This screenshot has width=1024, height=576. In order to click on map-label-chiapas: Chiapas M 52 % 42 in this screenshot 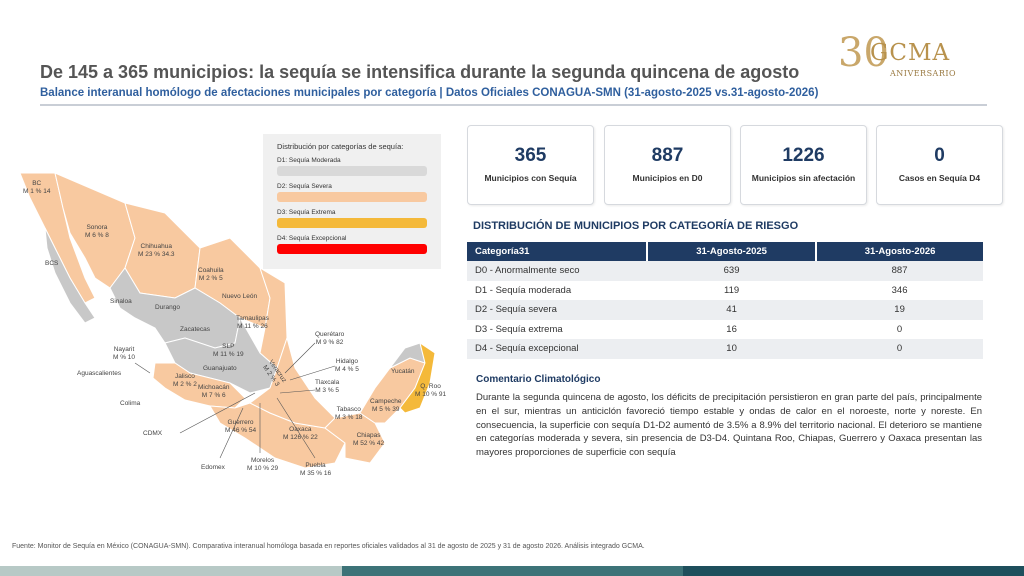, I will do `click(369, 439)`.